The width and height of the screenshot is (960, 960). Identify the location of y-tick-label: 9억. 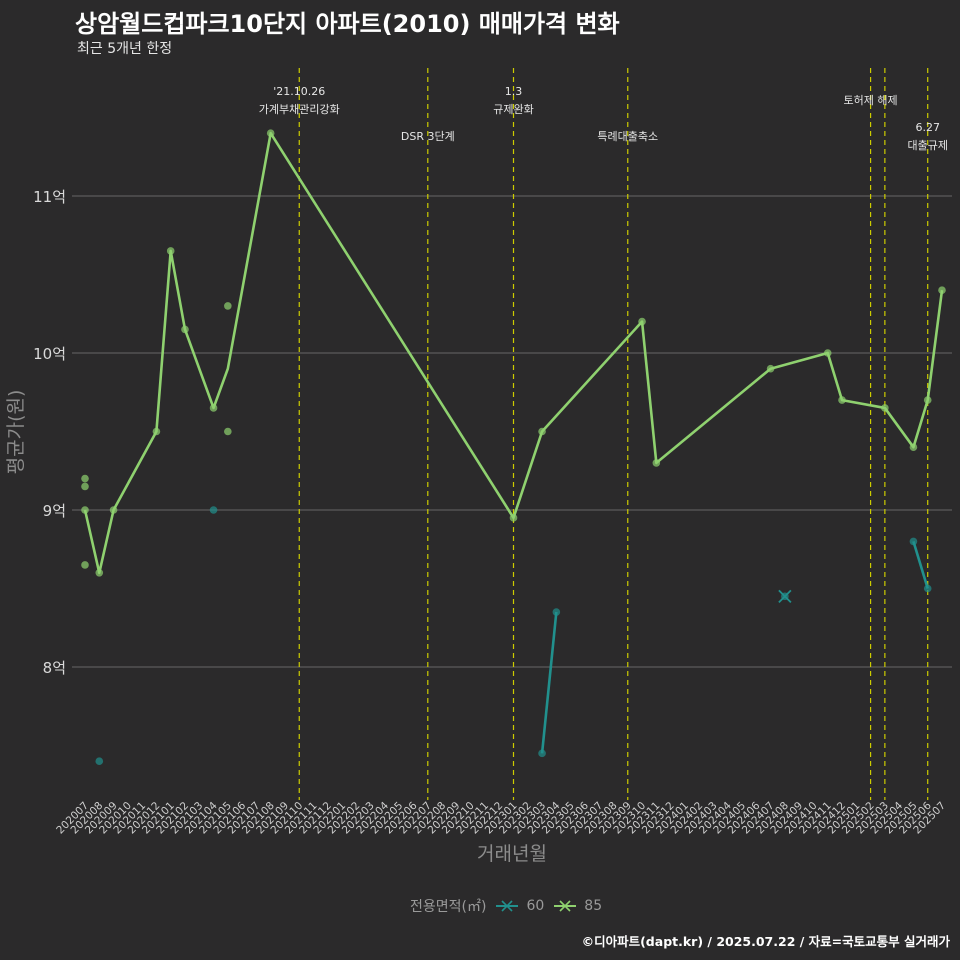
(54, 511).